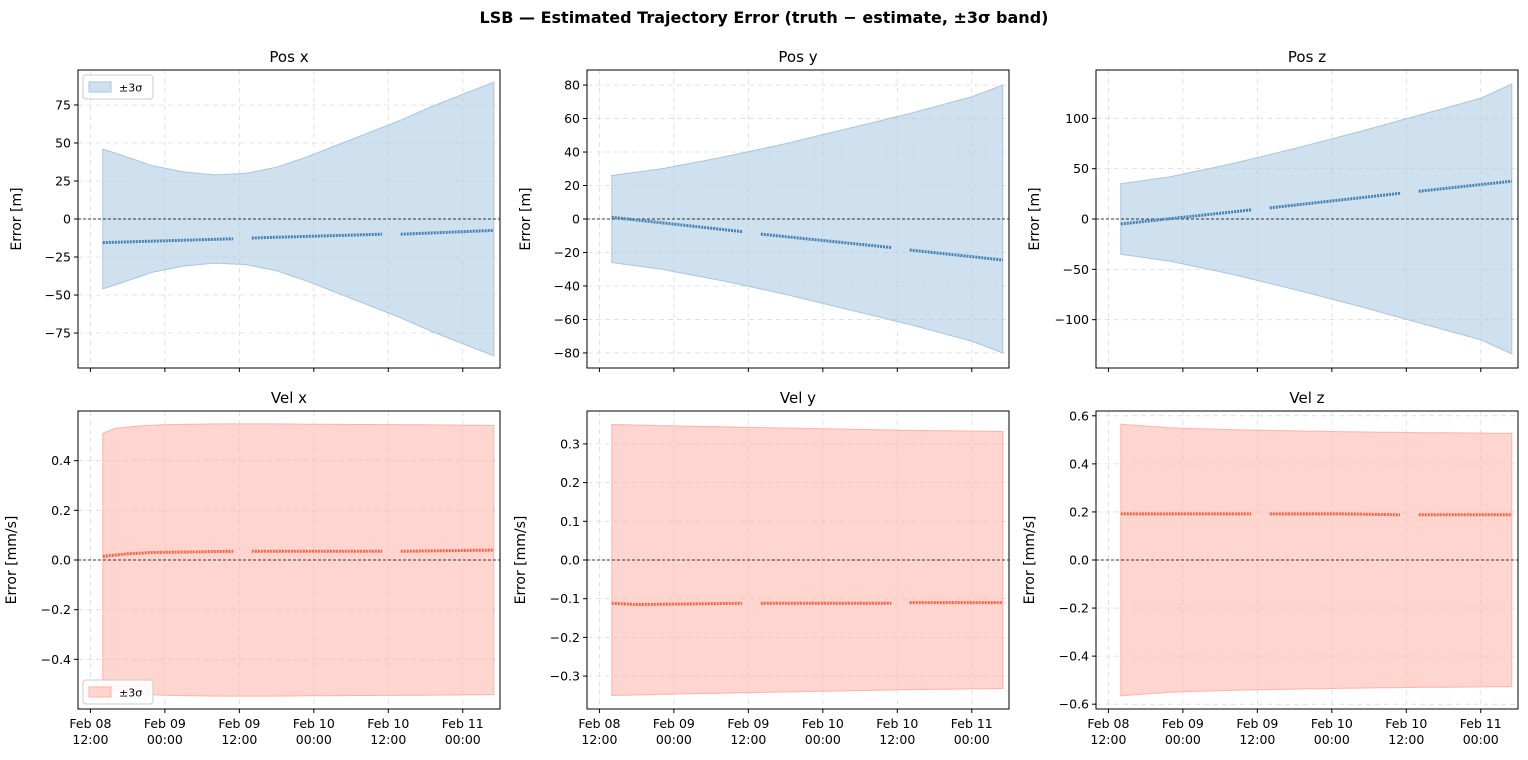 This screenshot has height=760, width=1528. What do you see at coordinates (288, 57) in the screenshot?
I see `subplot-title: Pos x` at bounding box center [288, 57].